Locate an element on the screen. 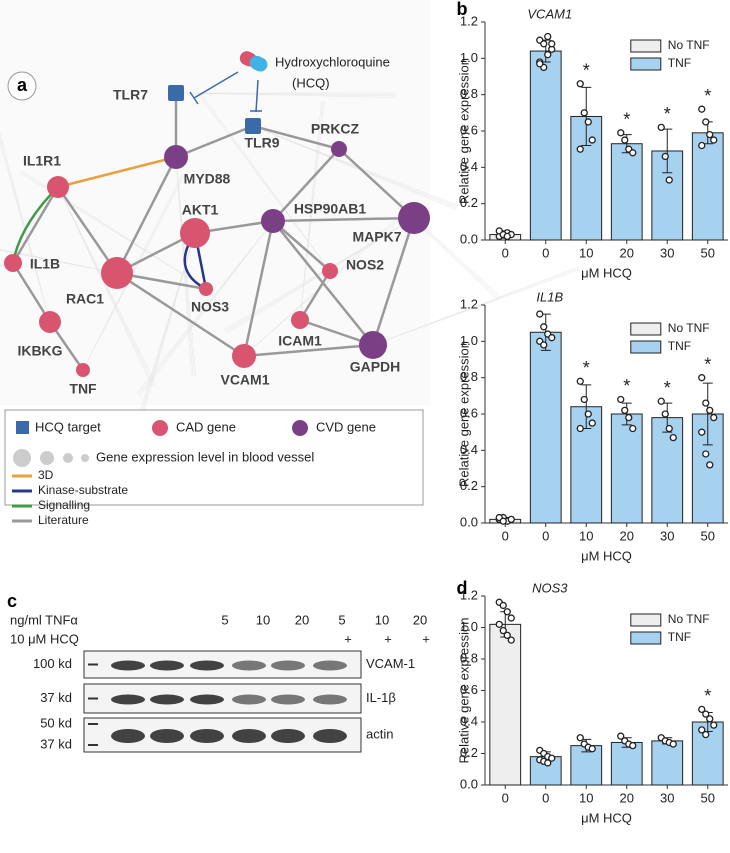  treatment-label: ng/ml TNFα is located at coordinates (44, 619).